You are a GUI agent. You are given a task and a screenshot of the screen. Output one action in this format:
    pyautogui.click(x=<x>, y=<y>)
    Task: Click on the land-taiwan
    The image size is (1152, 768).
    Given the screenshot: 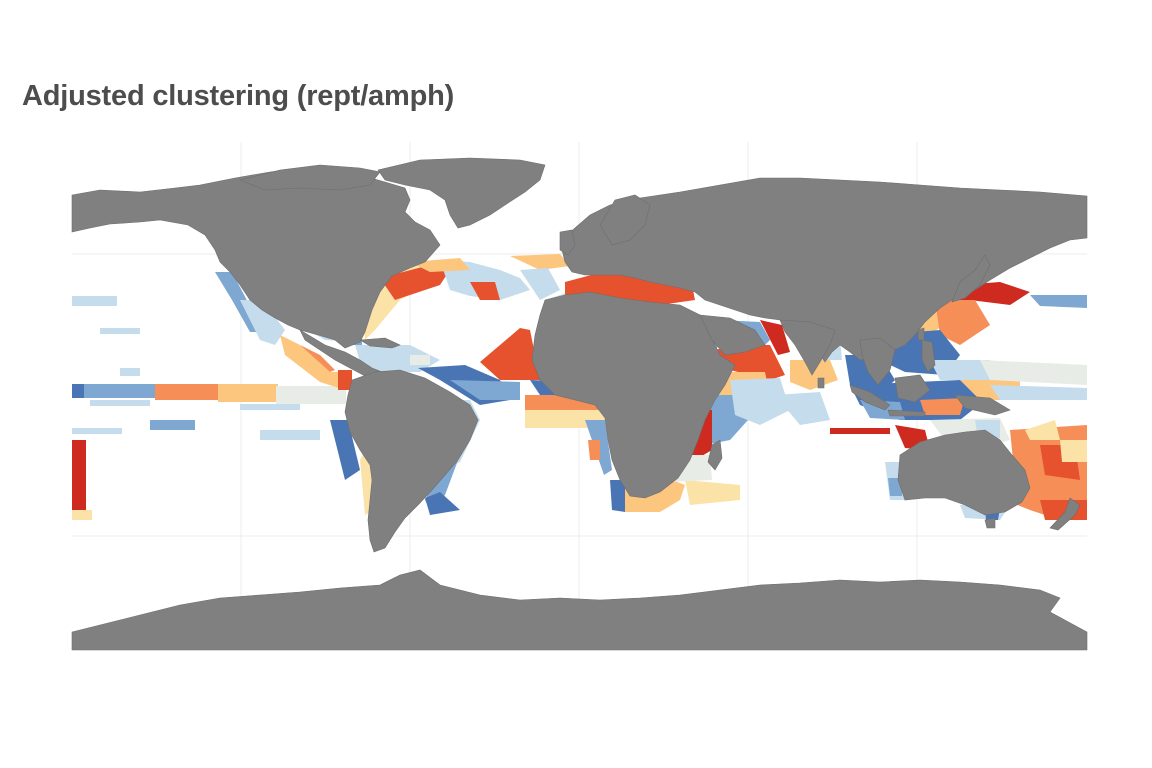 What is the action you would take?
    pyautogui.click(x=921, y=334)
    